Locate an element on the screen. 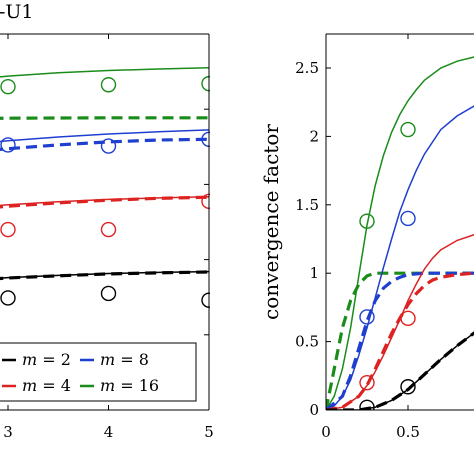  left-m=8-dashed-line is located at coordinates (105, 144).